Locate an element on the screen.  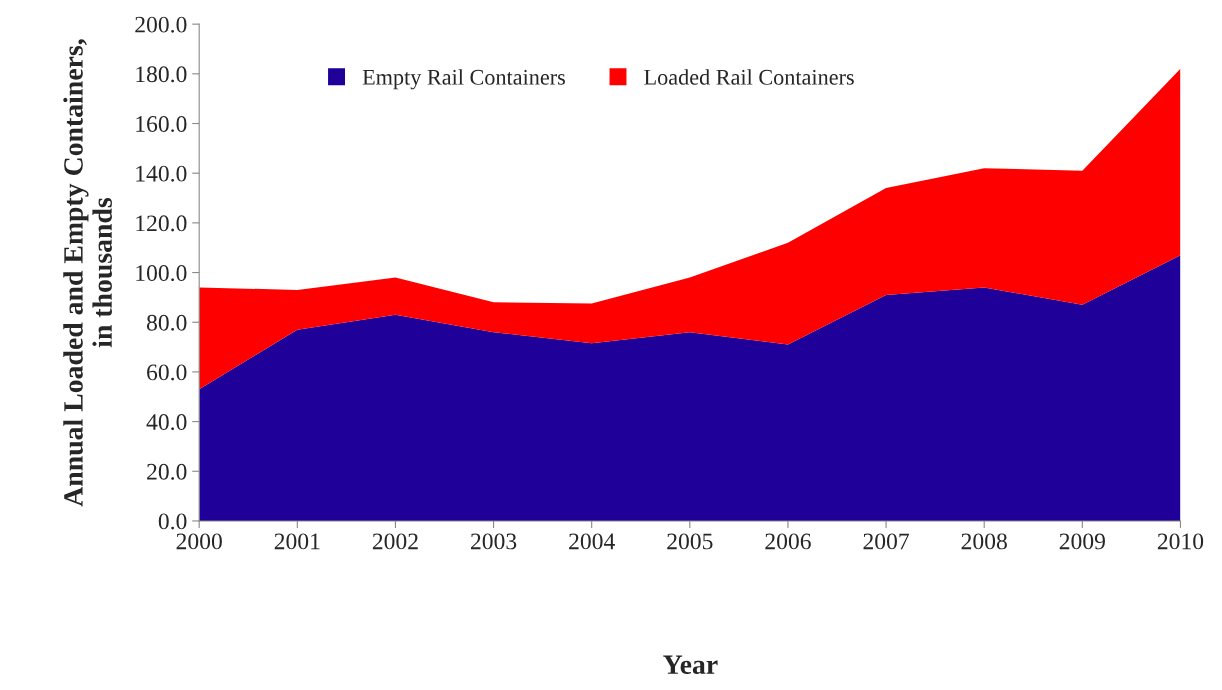
x-tick-label: 2007 is located at coordinates (886, 541).